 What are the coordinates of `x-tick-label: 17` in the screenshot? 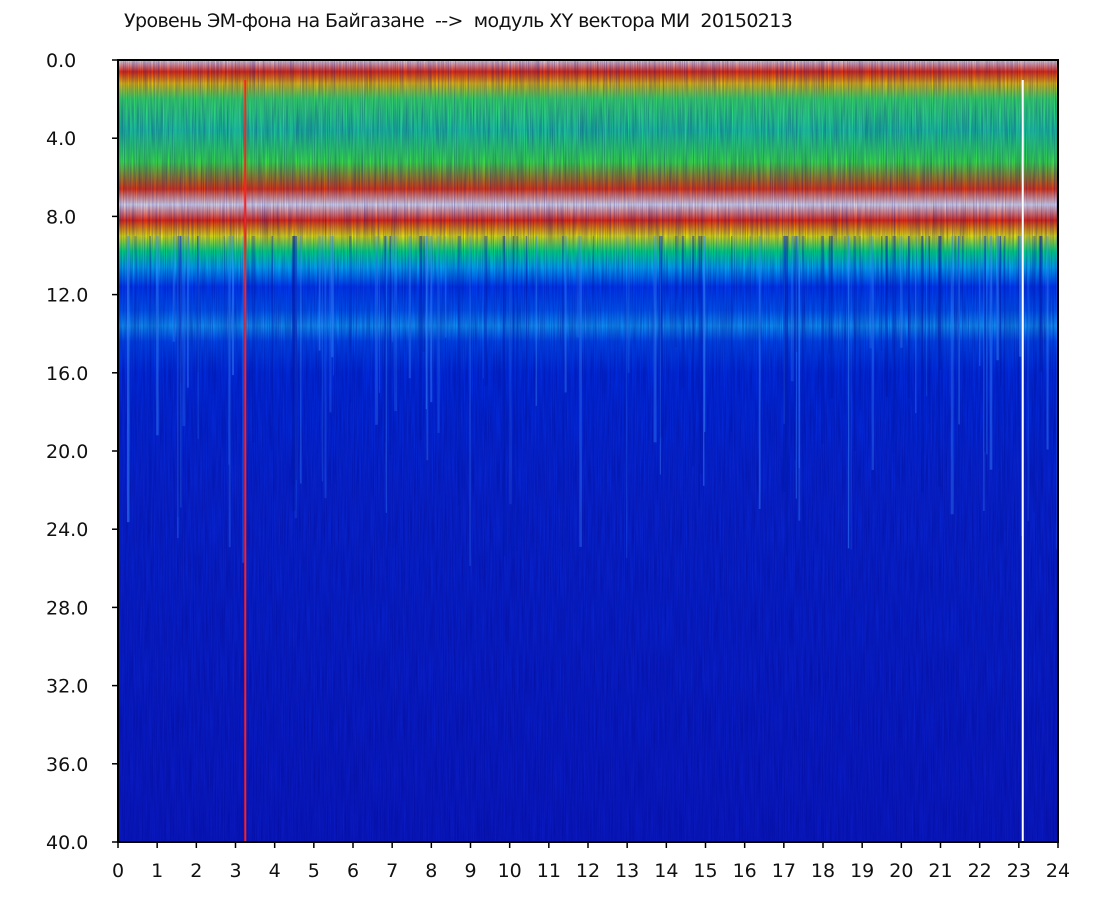 It's located at (784, 871).